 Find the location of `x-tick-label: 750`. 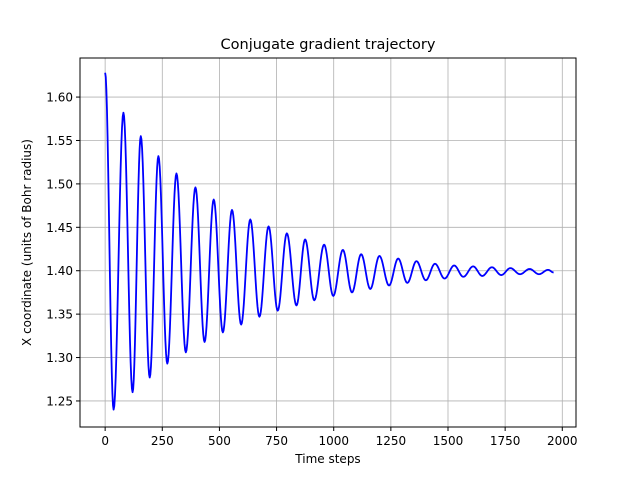

x-tick-label: 750 is located at coordinates (276, 441).